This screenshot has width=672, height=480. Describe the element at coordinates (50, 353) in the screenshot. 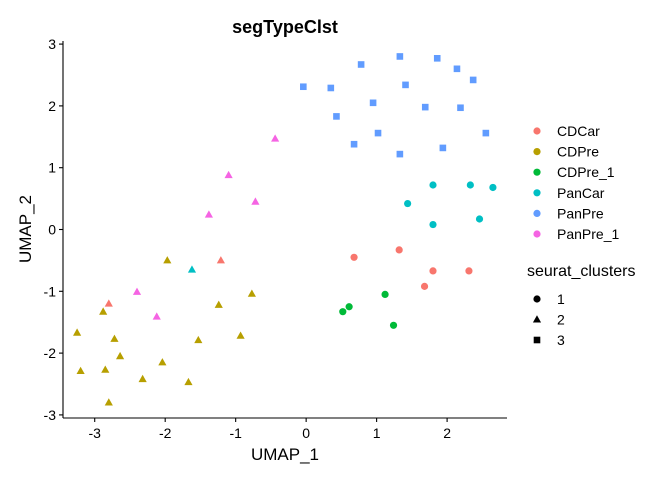

I see `y-tick-label: -2` at that location.